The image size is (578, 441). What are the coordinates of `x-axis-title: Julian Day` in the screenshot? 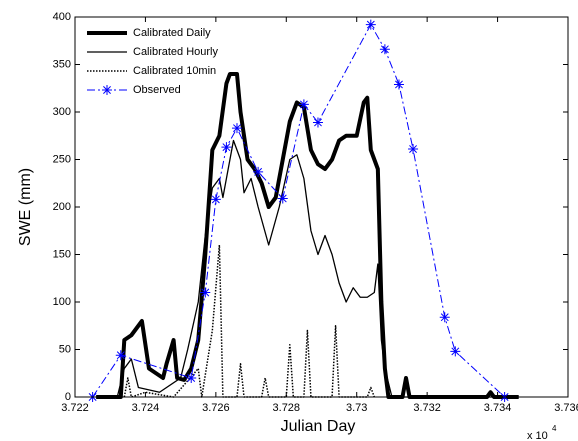 It's located at (318, 426).